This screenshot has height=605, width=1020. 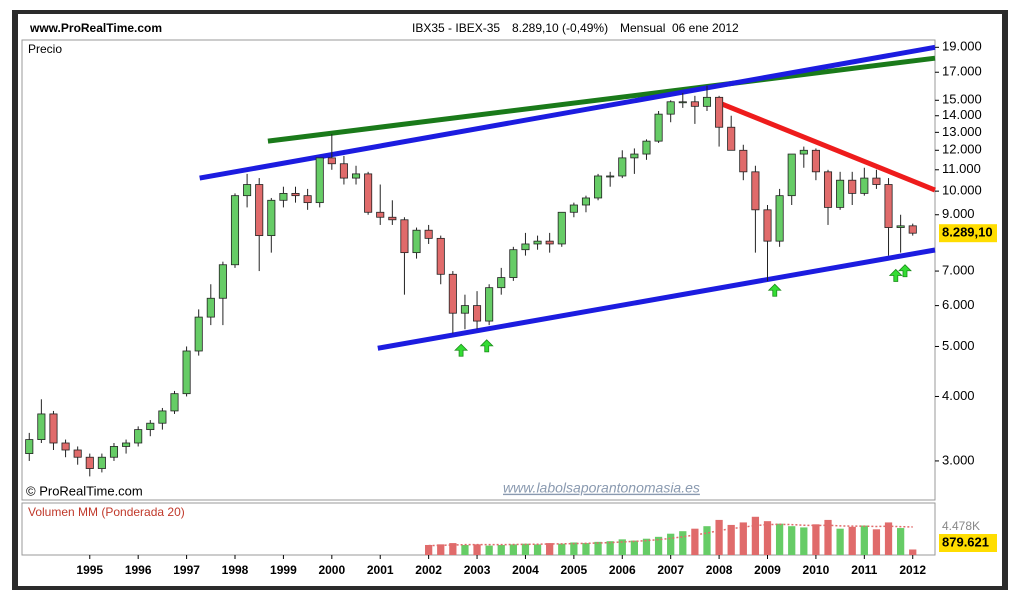 What do you see at coordinates (958, 459) in the screenshot?
I see `y-tick-label: 3.000` at bounding box center [958, 459].